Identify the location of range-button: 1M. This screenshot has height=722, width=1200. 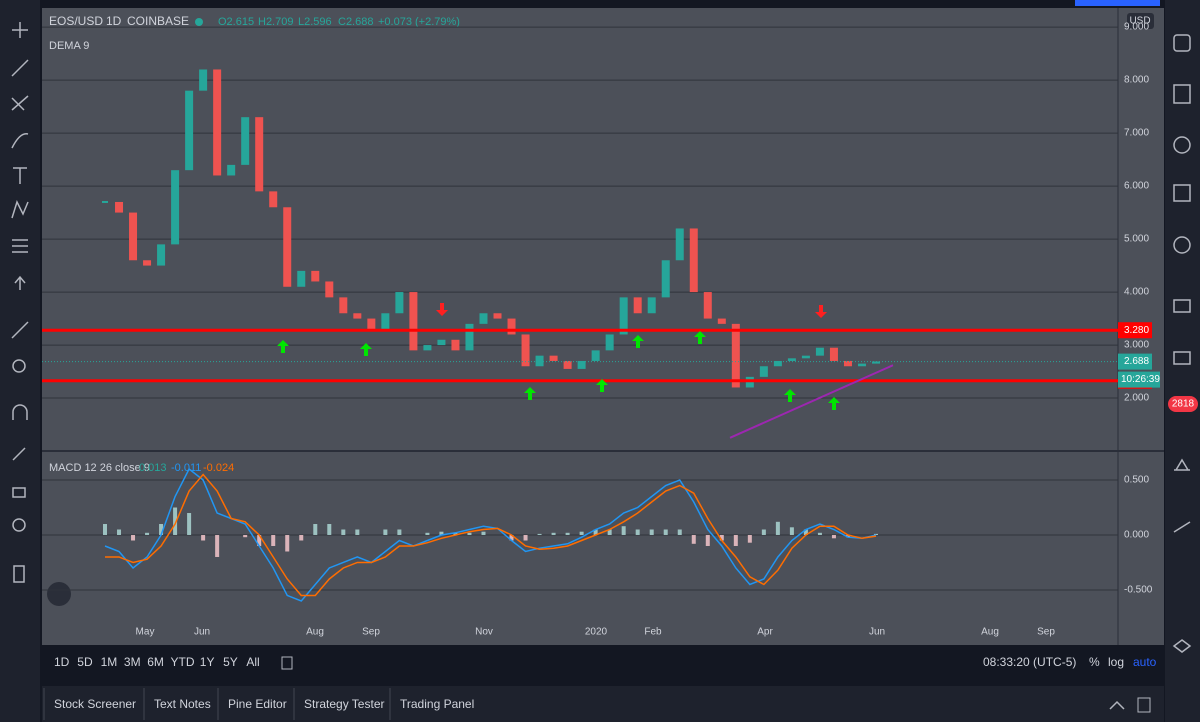
(109, 662).